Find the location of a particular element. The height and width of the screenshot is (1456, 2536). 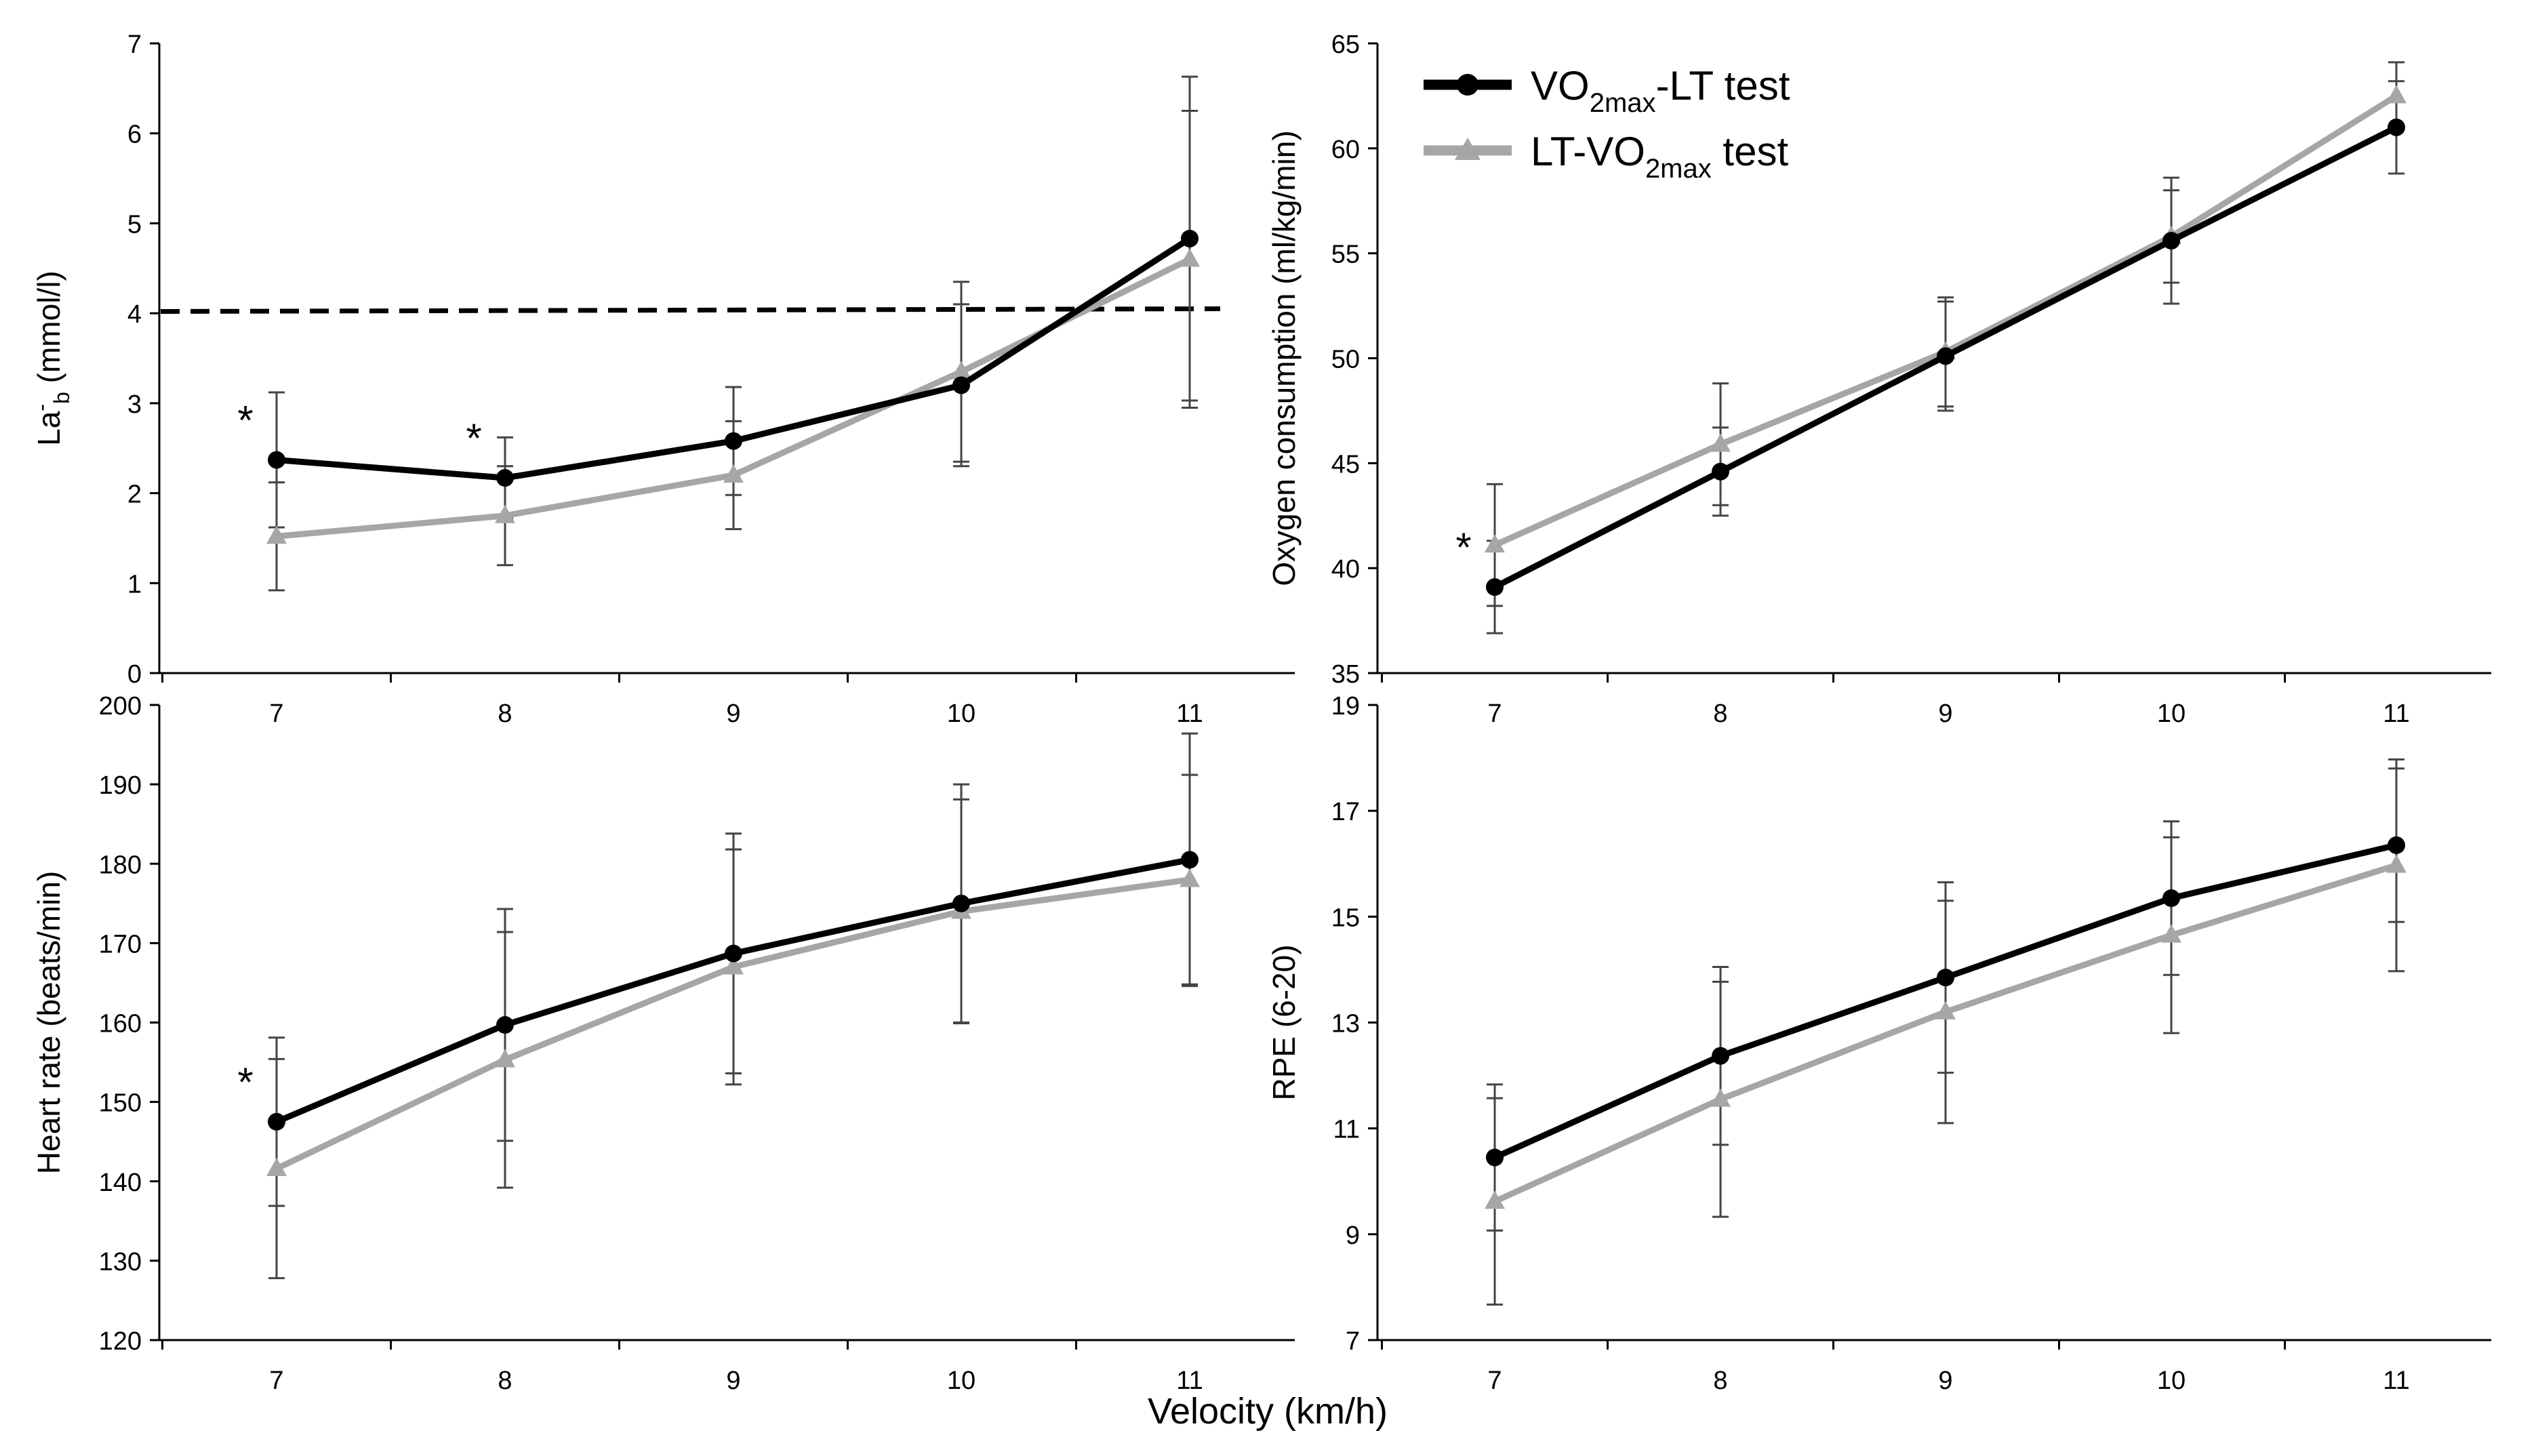

y-tick-label: 130 is located at coordinates (121, 1262).